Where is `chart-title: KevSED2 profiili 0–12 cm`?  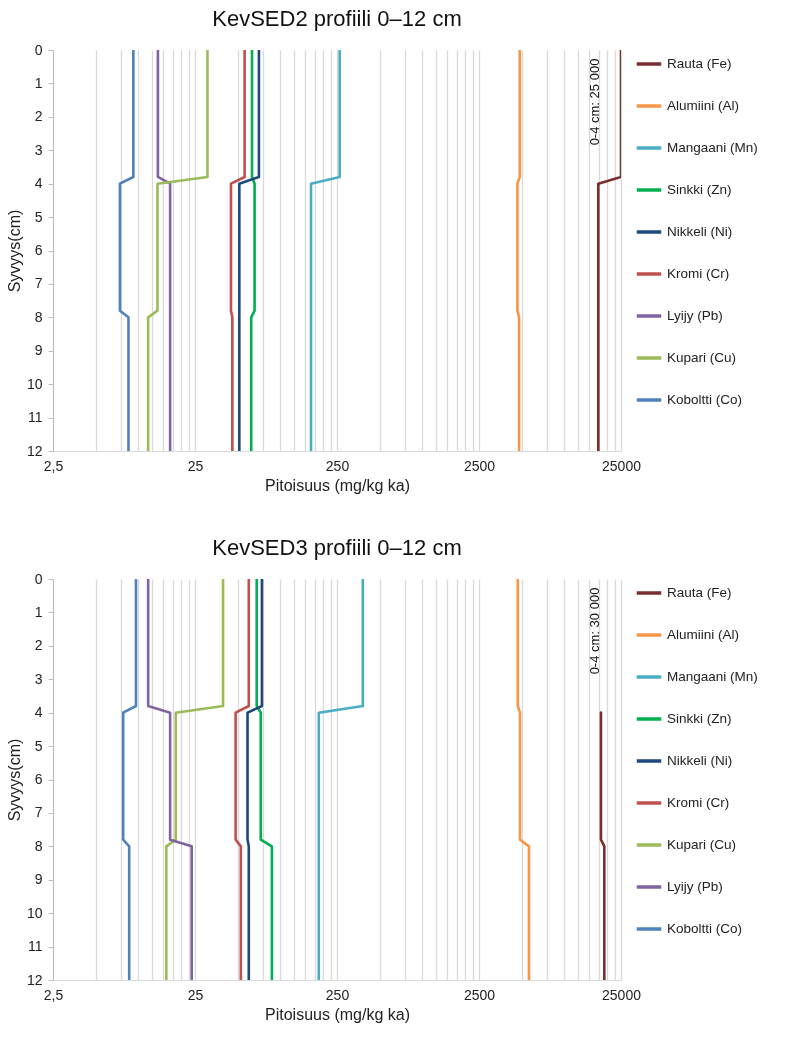 chart-title: KevSED2 profiili 0–12 cm is located at coordinates (337, 18).